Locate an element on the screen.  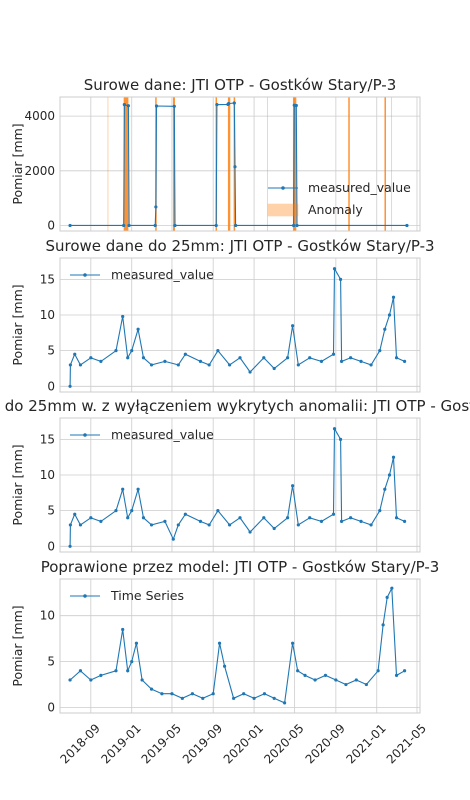
series-line is located at coordinates (238, 164).